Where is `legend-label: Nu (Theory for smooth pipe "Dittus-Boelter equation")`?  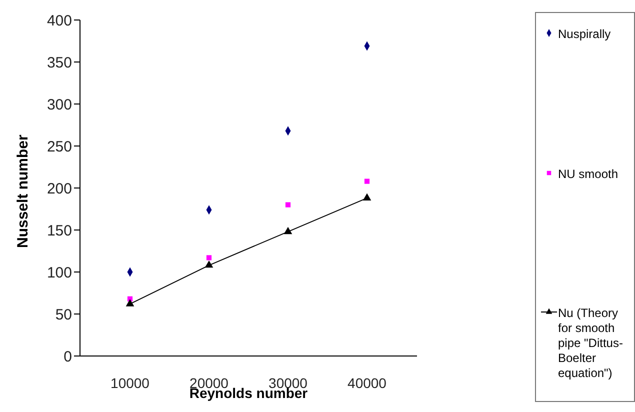
legend-label: Nu (Theory for smooth pipe "Dittus-Boelter equation") is located at coordinates (591, 343).